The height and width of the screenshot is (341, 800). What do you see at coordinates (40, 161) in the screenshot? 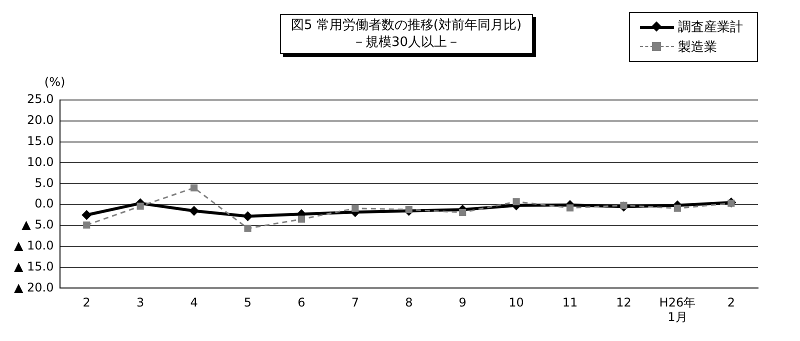
I see `y-tick-label: 10.0` at bounding box center [40, 161].